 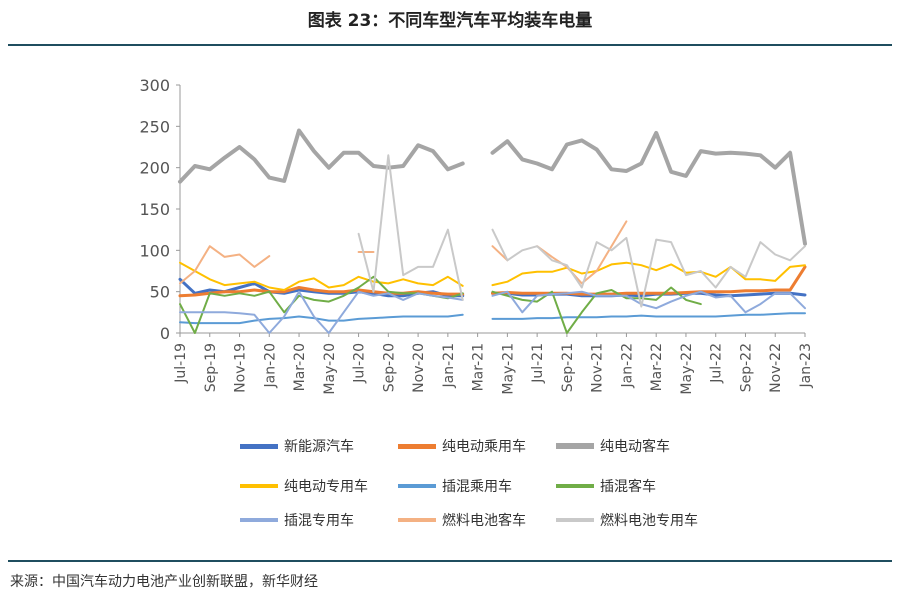 What do you see at coordinates (389, 367) in the screenshot?
I see `x-tick-label: Sep-20` at bounding box center [389, 367].